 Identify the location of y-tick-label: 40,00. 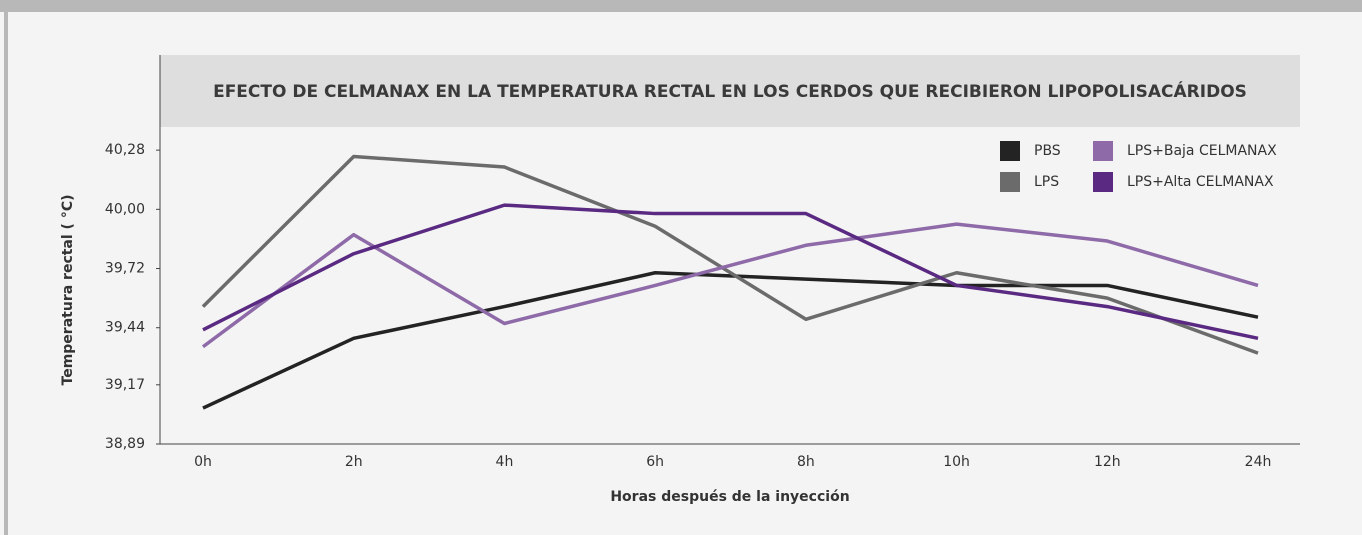
(125, 209).